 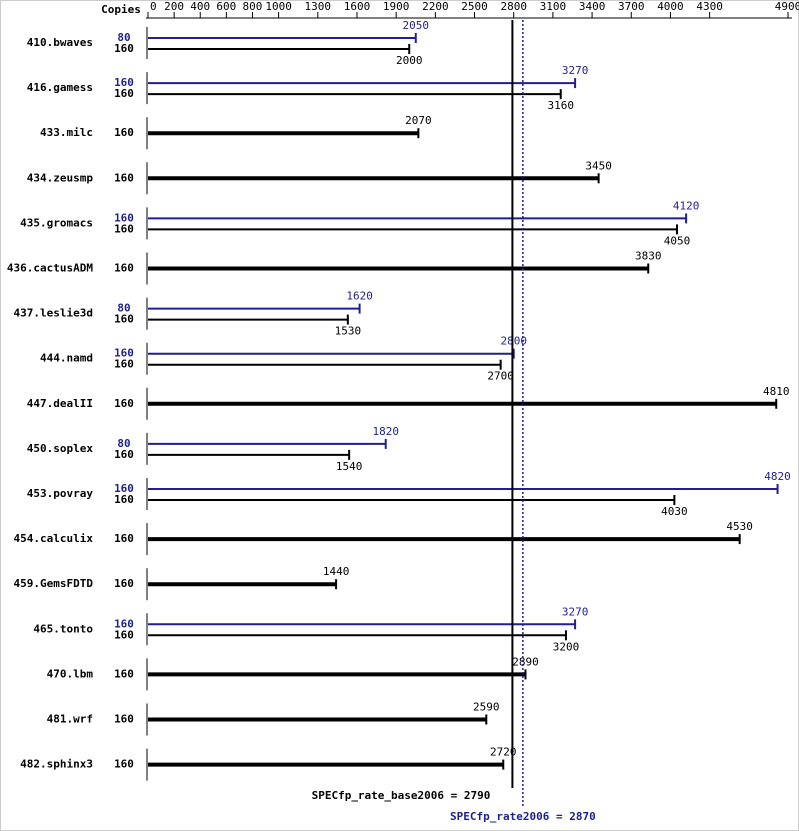 What do you see at coordinates (787, 6) in the screenshot?
I see `x-tick-label: 4900` at bounding box center [787, 6].